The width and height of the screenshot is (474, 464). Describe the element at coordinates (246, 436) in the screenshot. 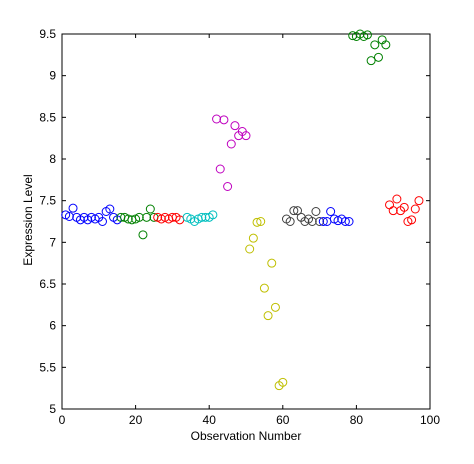

I see `x-axis-label: Observation Number` at that location.